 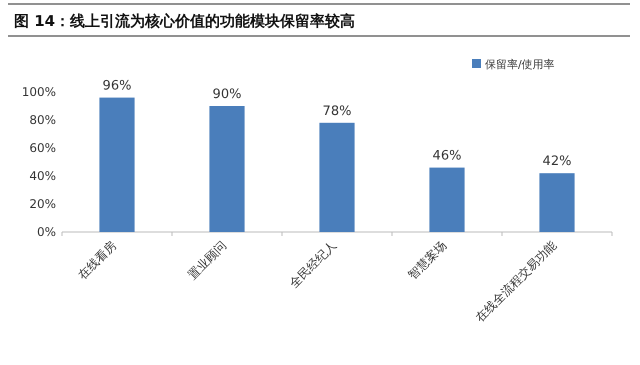 I want to click on text: 78%, so click(x=337, y=111).